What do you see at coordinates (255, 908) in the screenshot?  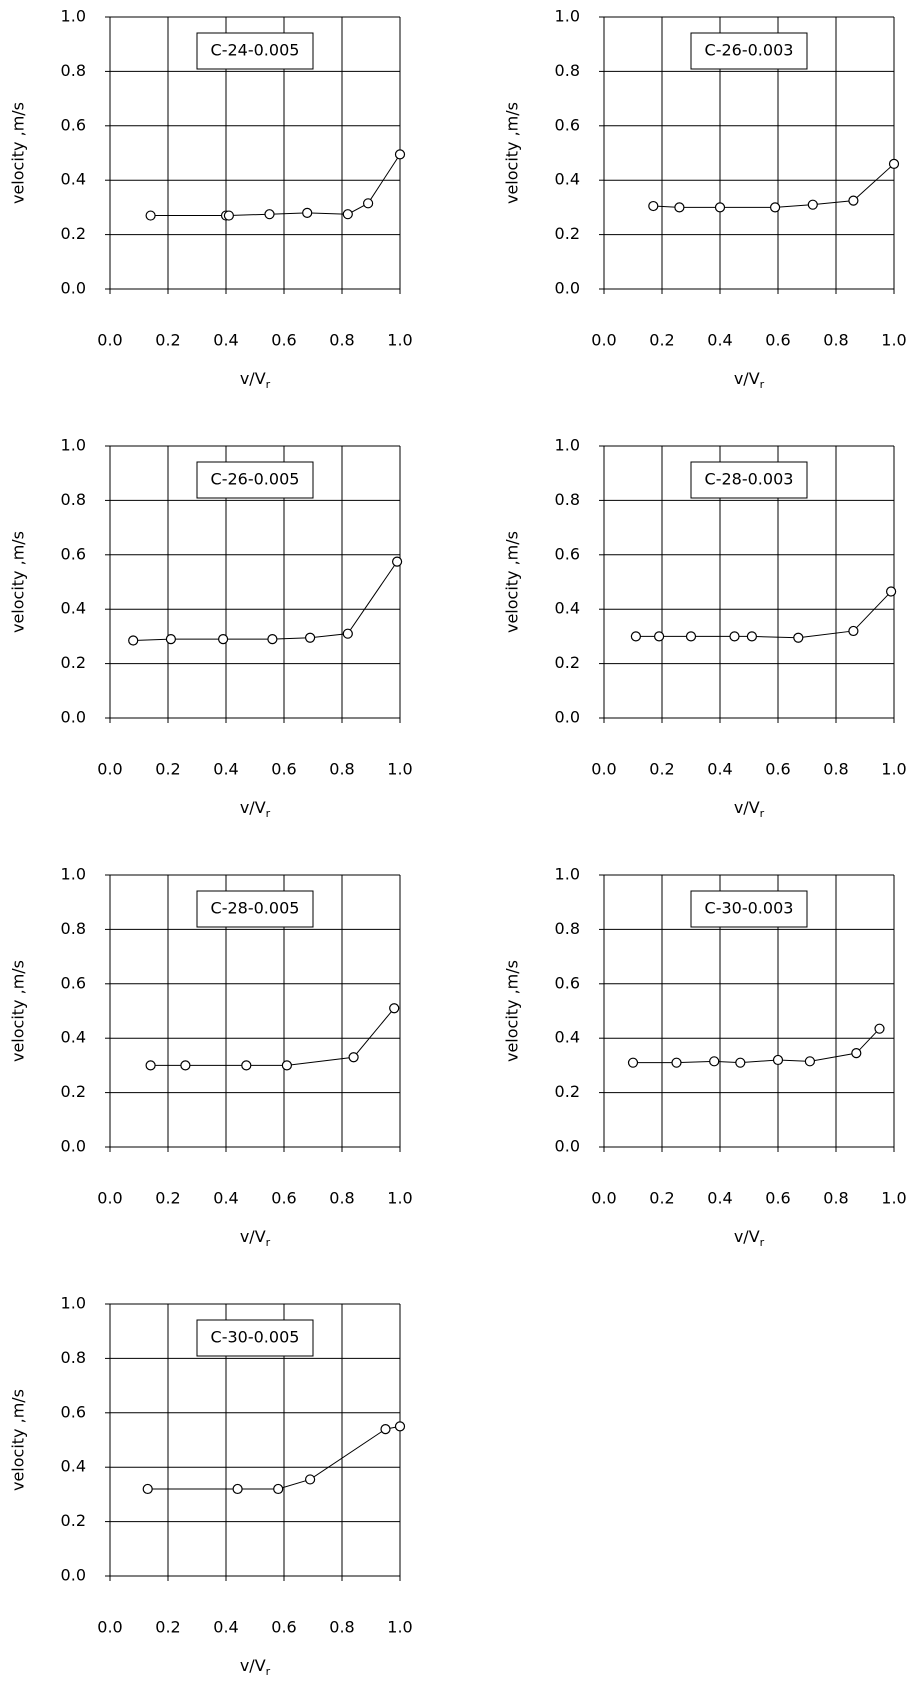 I see `chart-title: C-28-0.005` at bounding box center [255, 908].